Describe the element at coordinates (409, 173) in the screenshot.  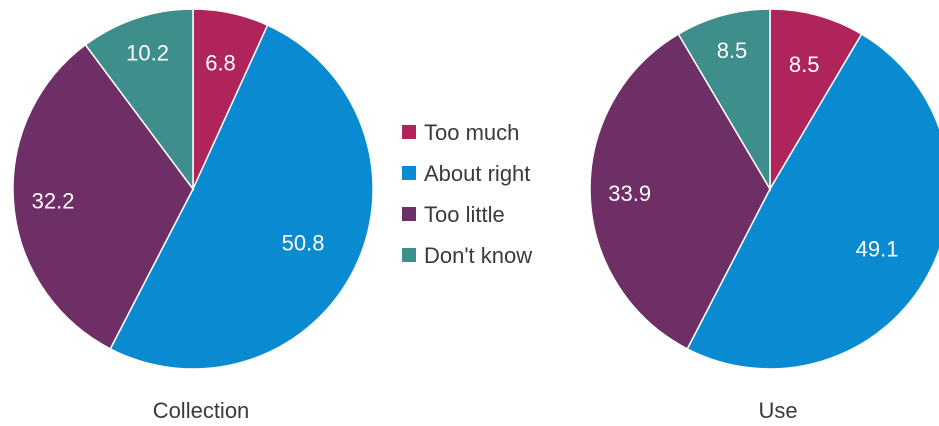
I see `legend-swatch-about-right` at that location.